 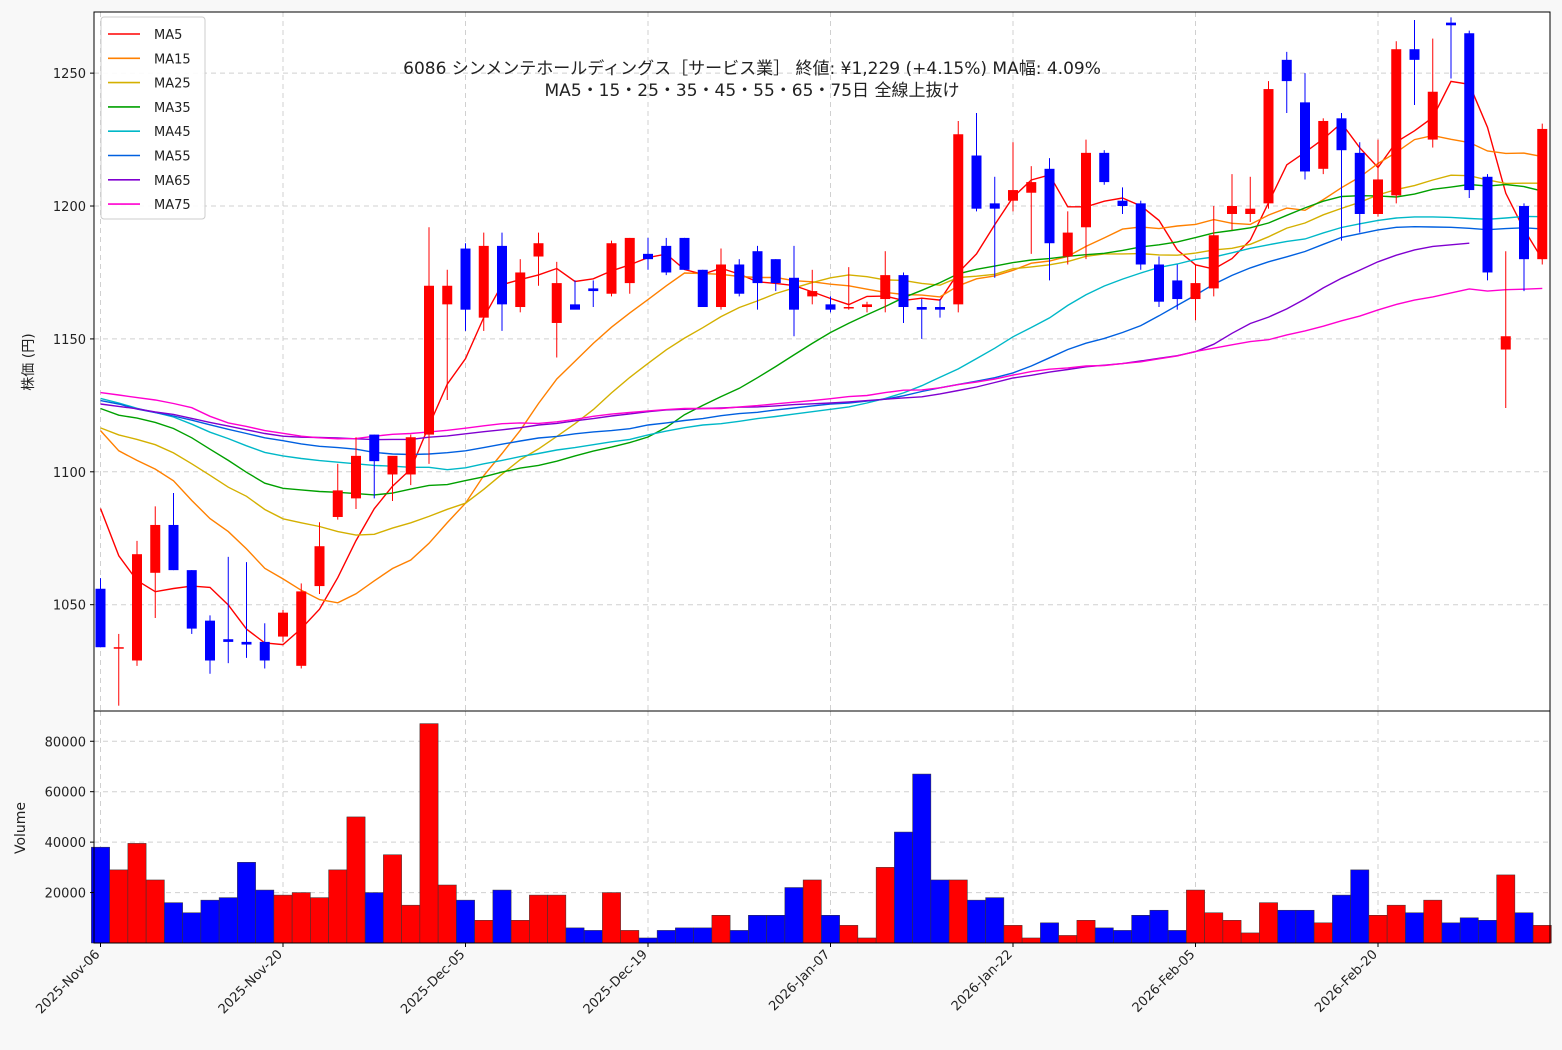 I want to click on volume-y-tick-label: 60000, so click(x=65, y=793).